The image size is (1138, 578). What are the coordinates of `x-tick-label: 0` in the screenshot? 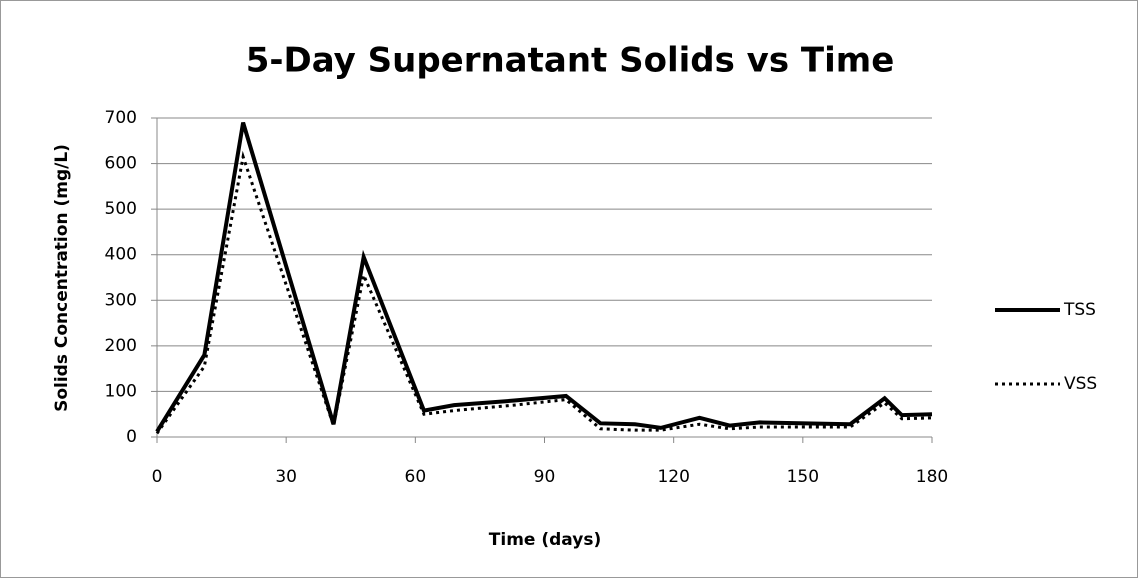 It's located at (157, 477).